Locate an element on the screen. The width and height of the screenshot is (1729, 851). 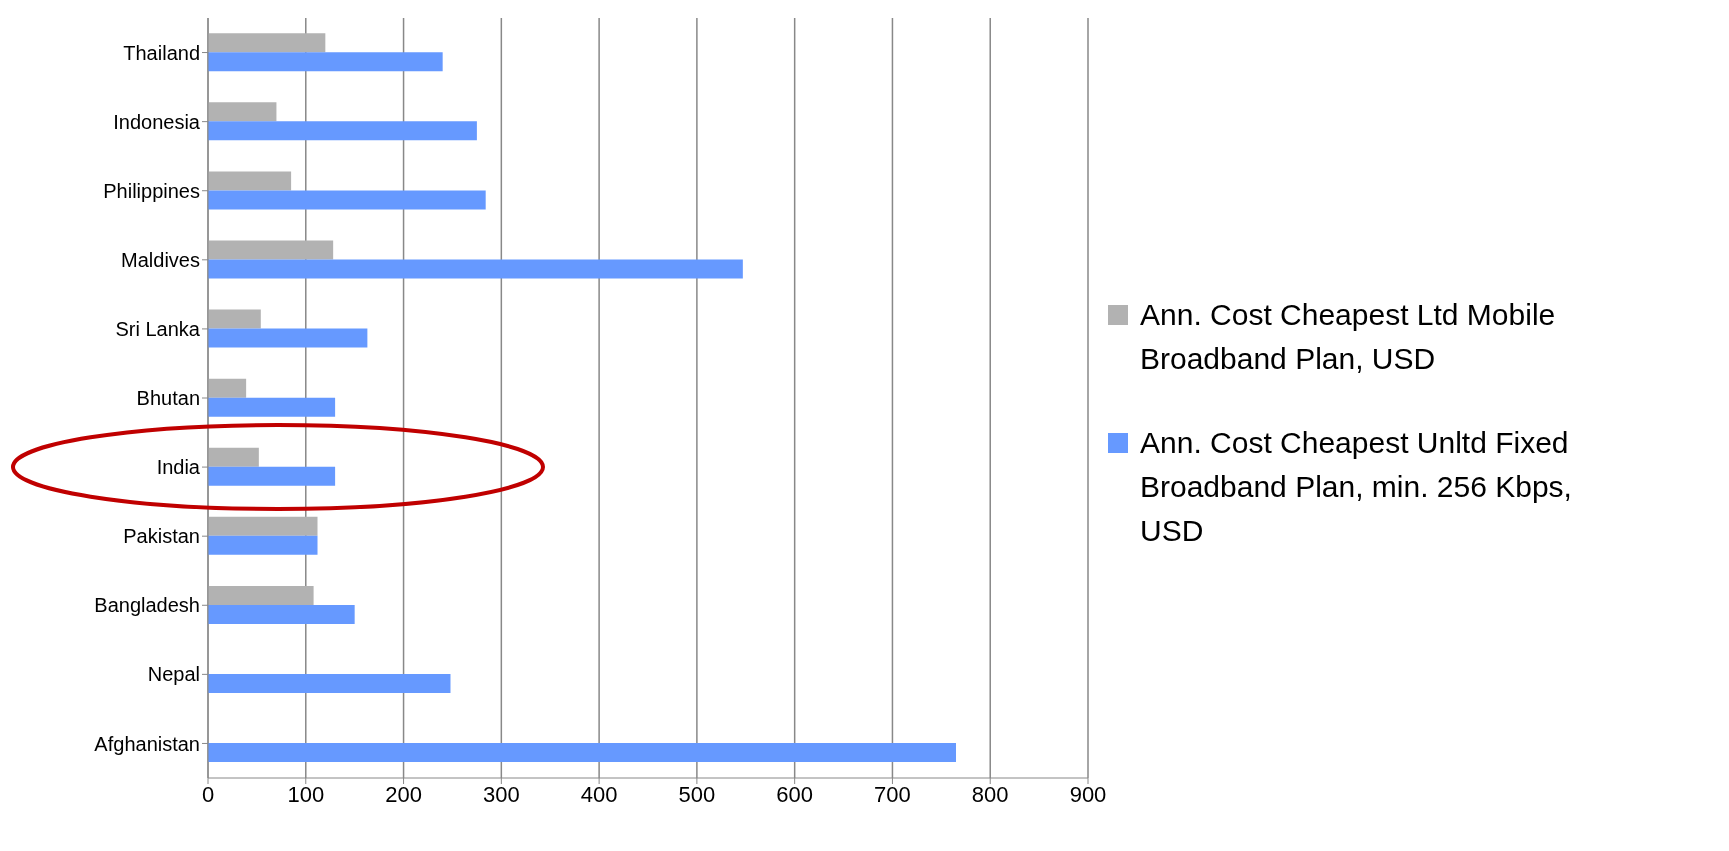
y-tick-label: Pakistan is located at coordinates (161, 536).